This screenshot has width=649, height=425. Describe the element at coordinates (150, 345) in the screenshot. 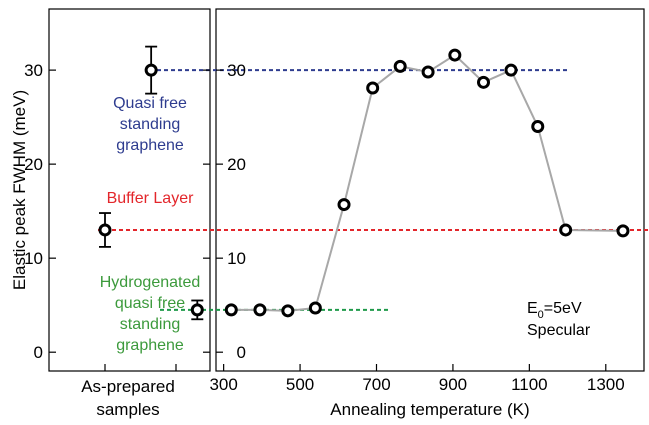

I see `annotation-2-line-3: graphene` at that location.